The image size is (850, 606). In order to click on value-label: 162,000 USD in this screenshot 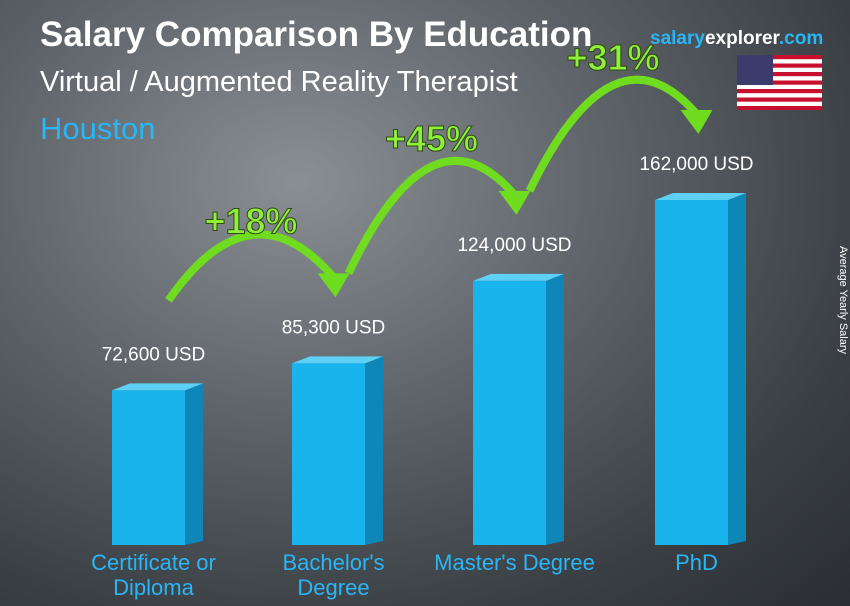, I will do `click(696, 164)`.